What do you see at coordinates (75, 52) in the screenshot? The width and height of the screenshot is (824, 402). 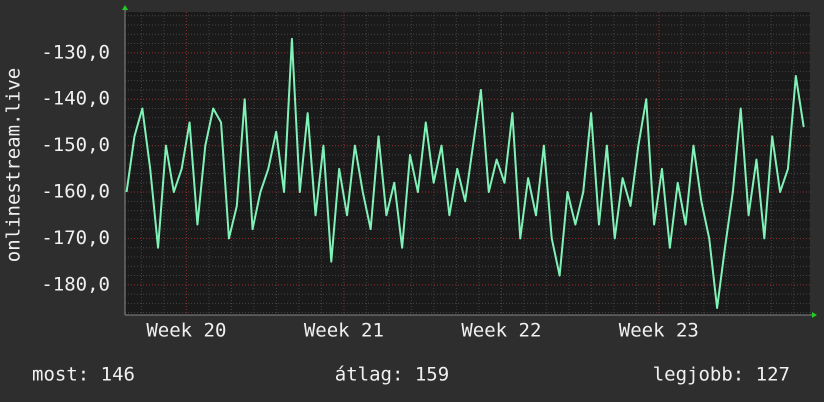 I see `y-tick-label: -130,0` at bounding box center [75, 52].